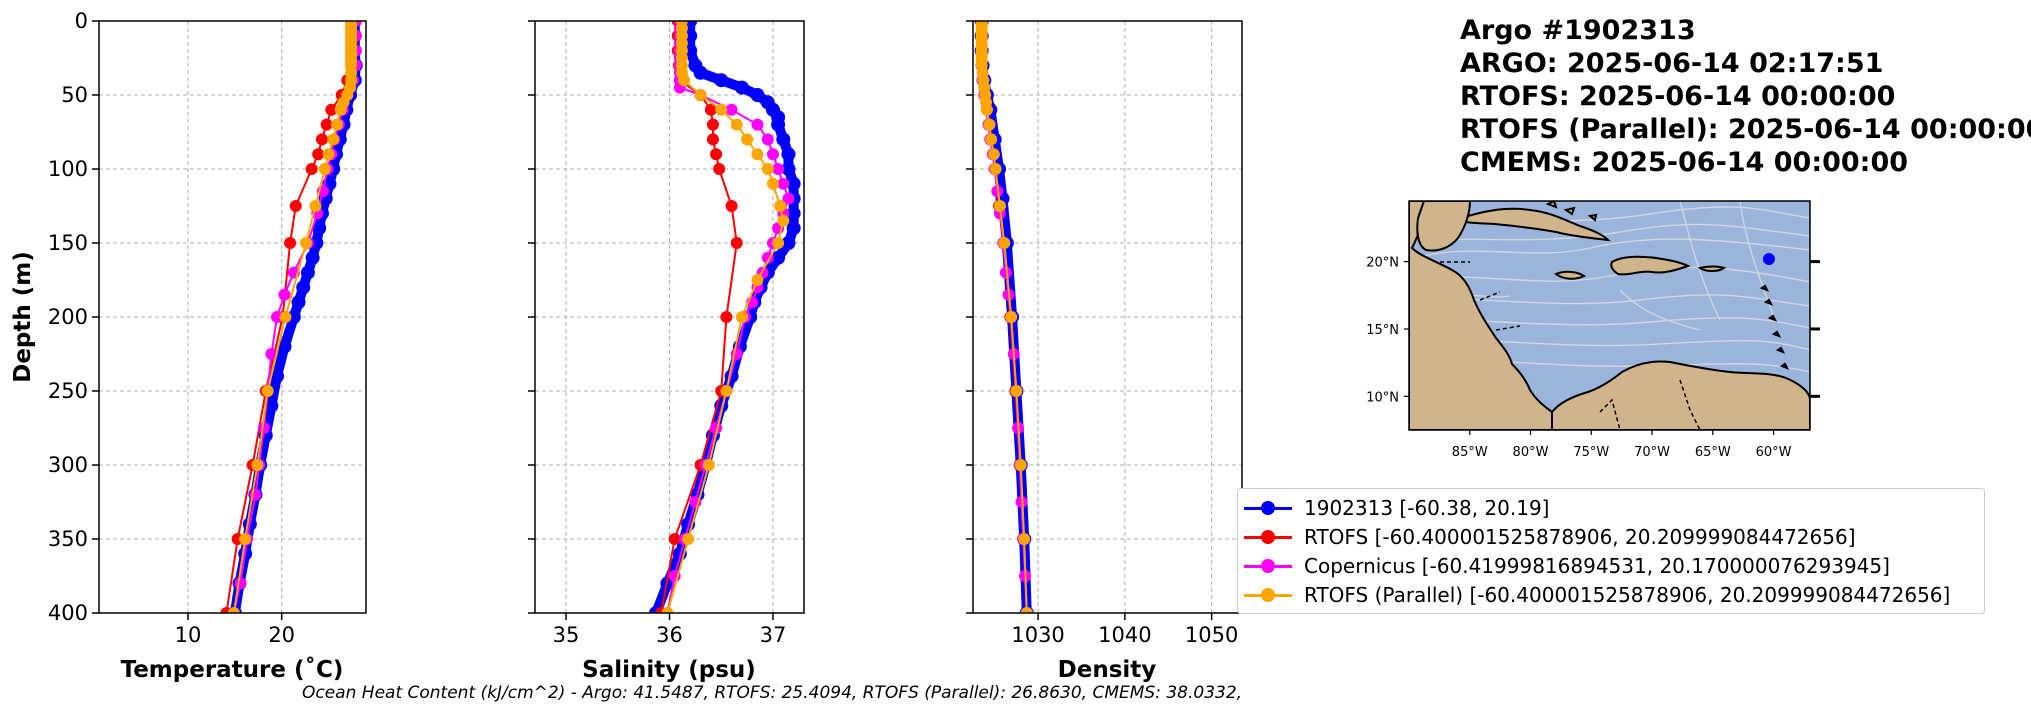 The width and height of the screenshot is (2031, 712). Describe the element at coordinates (68, 169) in the screenshot. I see `y-tick-label: 100` at that location.